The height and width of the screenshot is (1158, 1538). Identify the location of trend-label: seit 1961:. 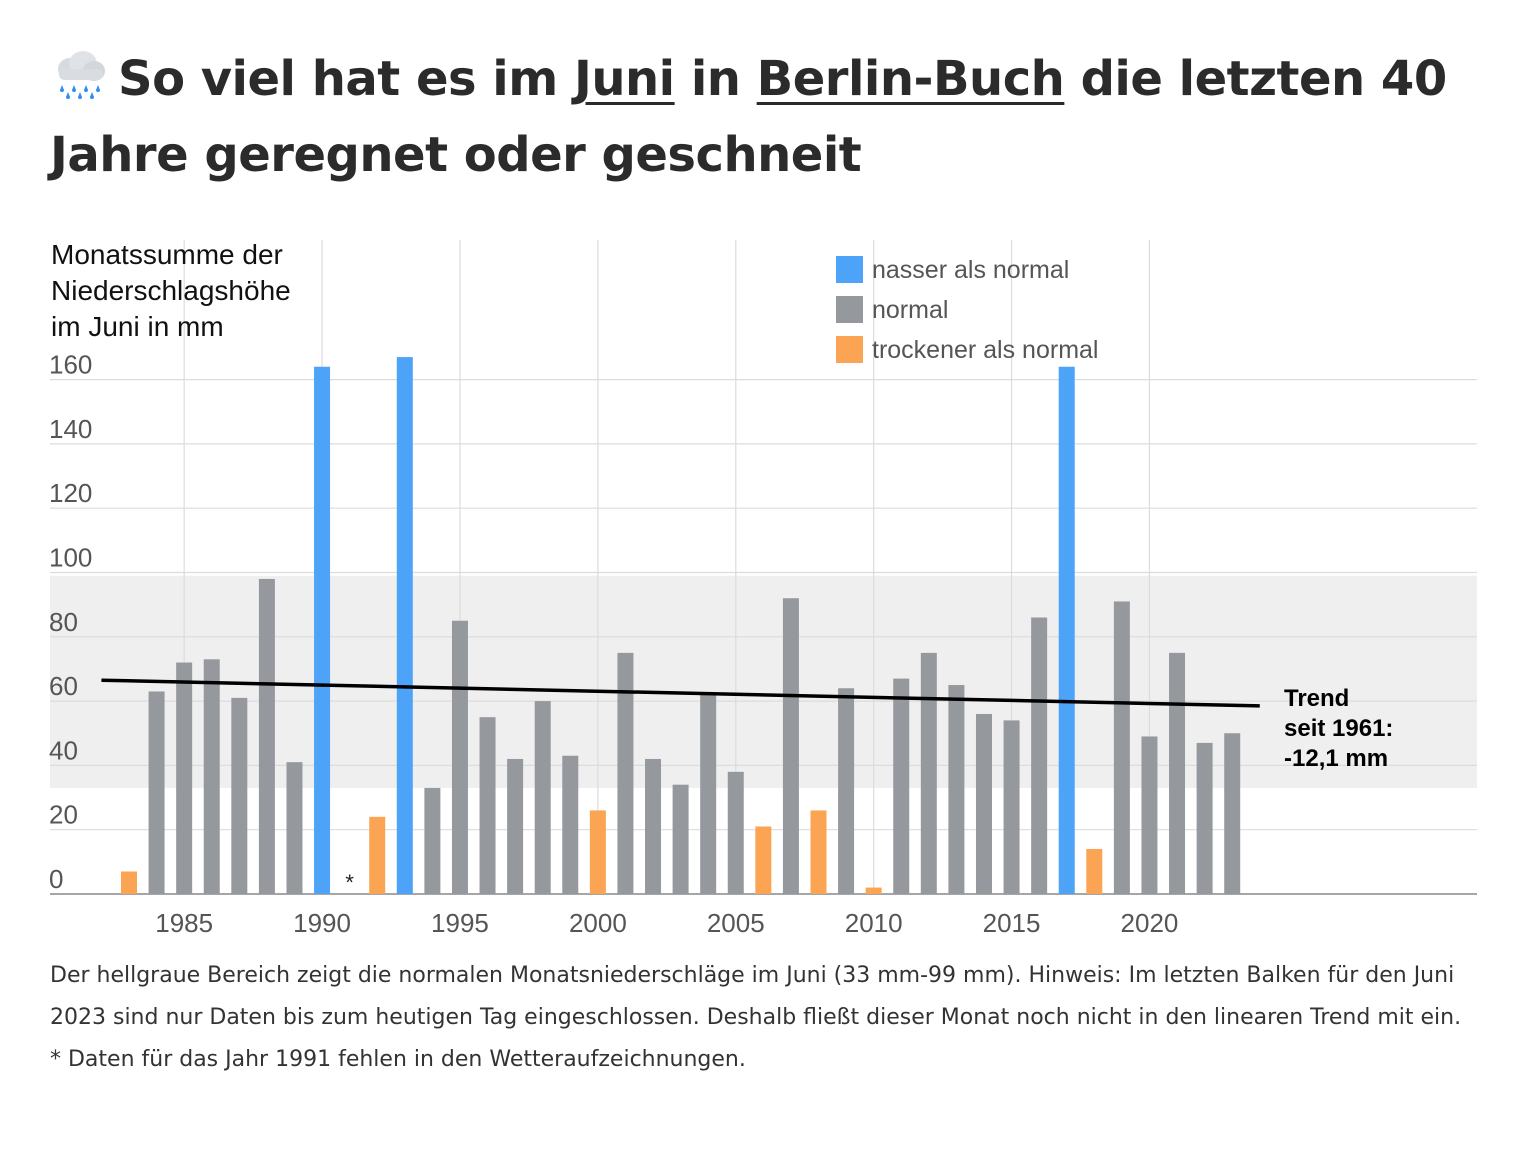
(1338, 728).